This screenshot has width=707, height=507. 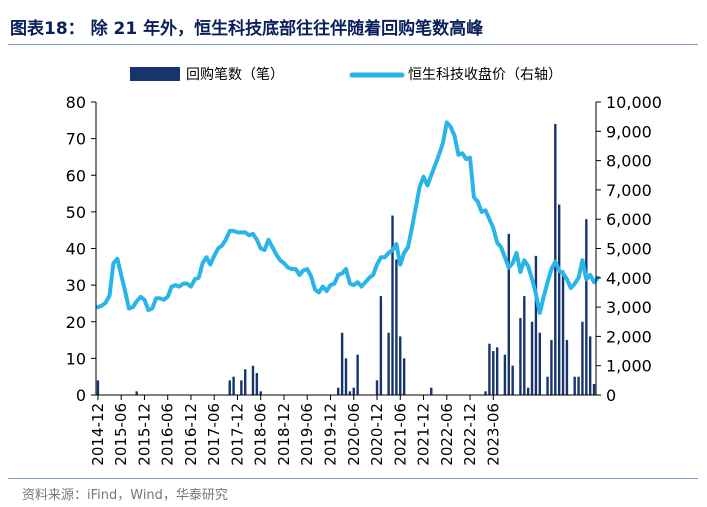 What do you see at coordinates (155, 74) in the screenshot?
I see `legend-bar-swatch` at bounding box center [155, 74].